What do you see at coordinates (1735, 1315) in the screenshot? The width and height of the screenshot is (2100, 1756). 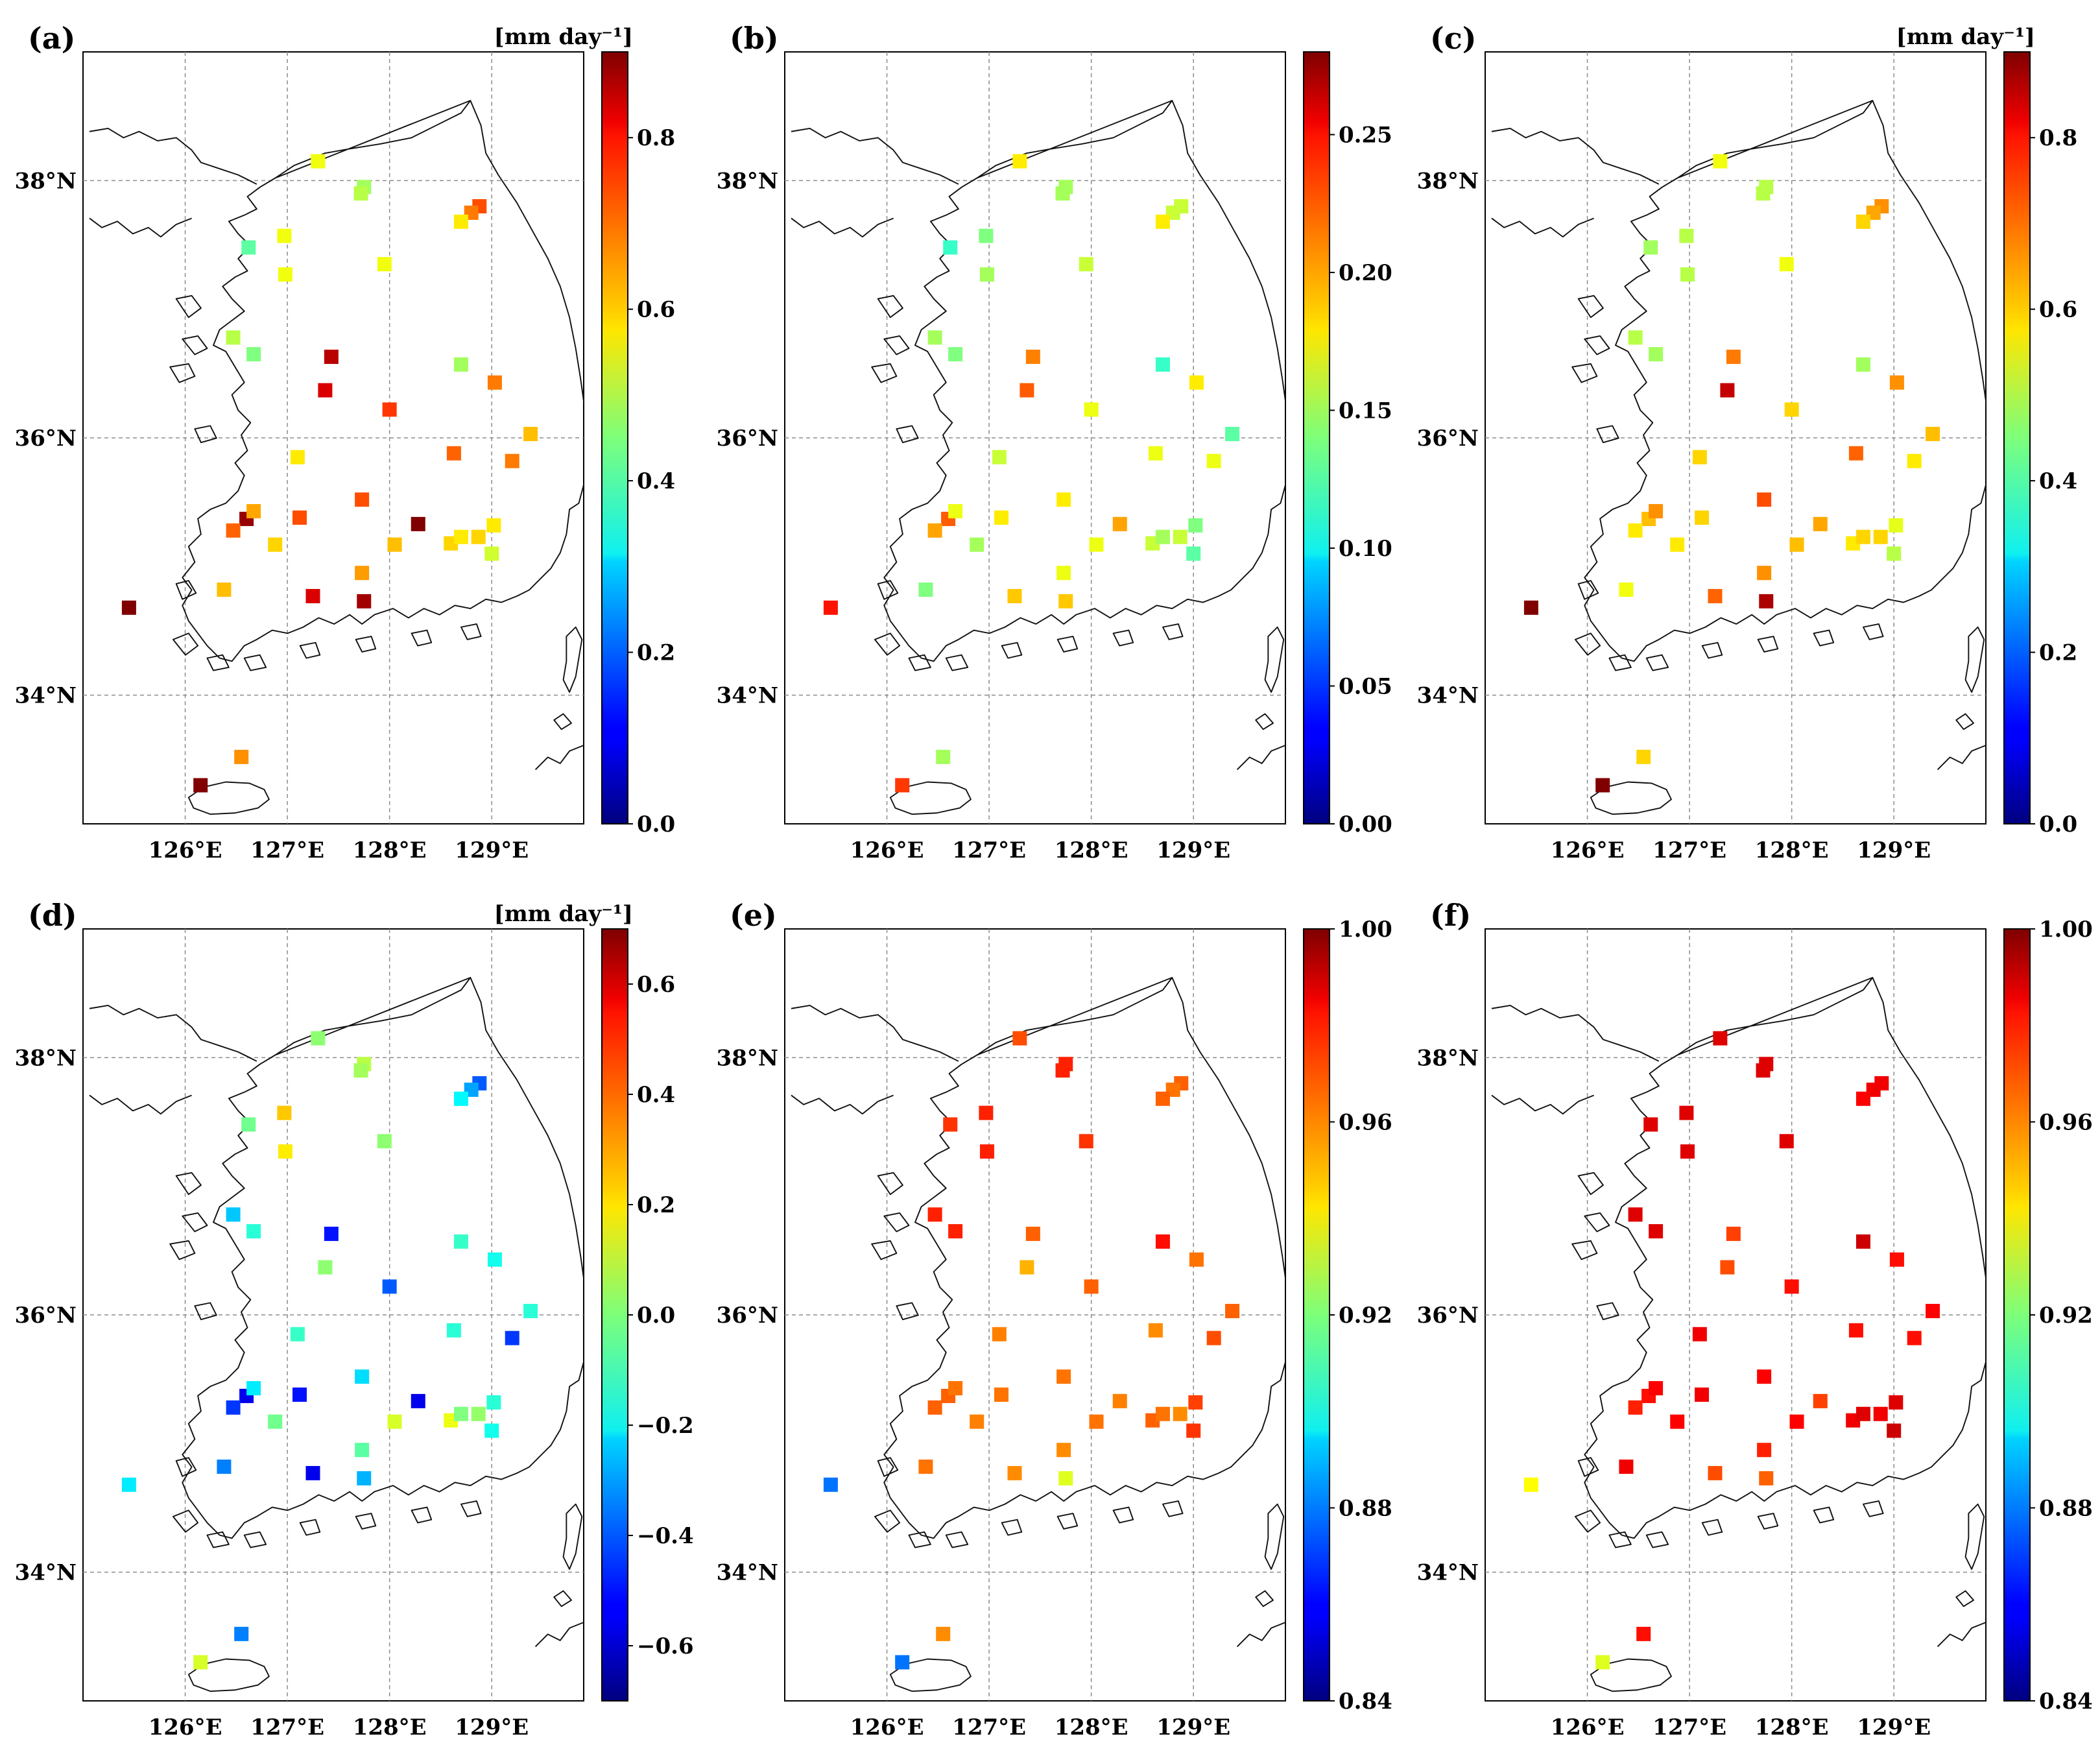 I see `map-content` at bounding box center [1735, 1315].